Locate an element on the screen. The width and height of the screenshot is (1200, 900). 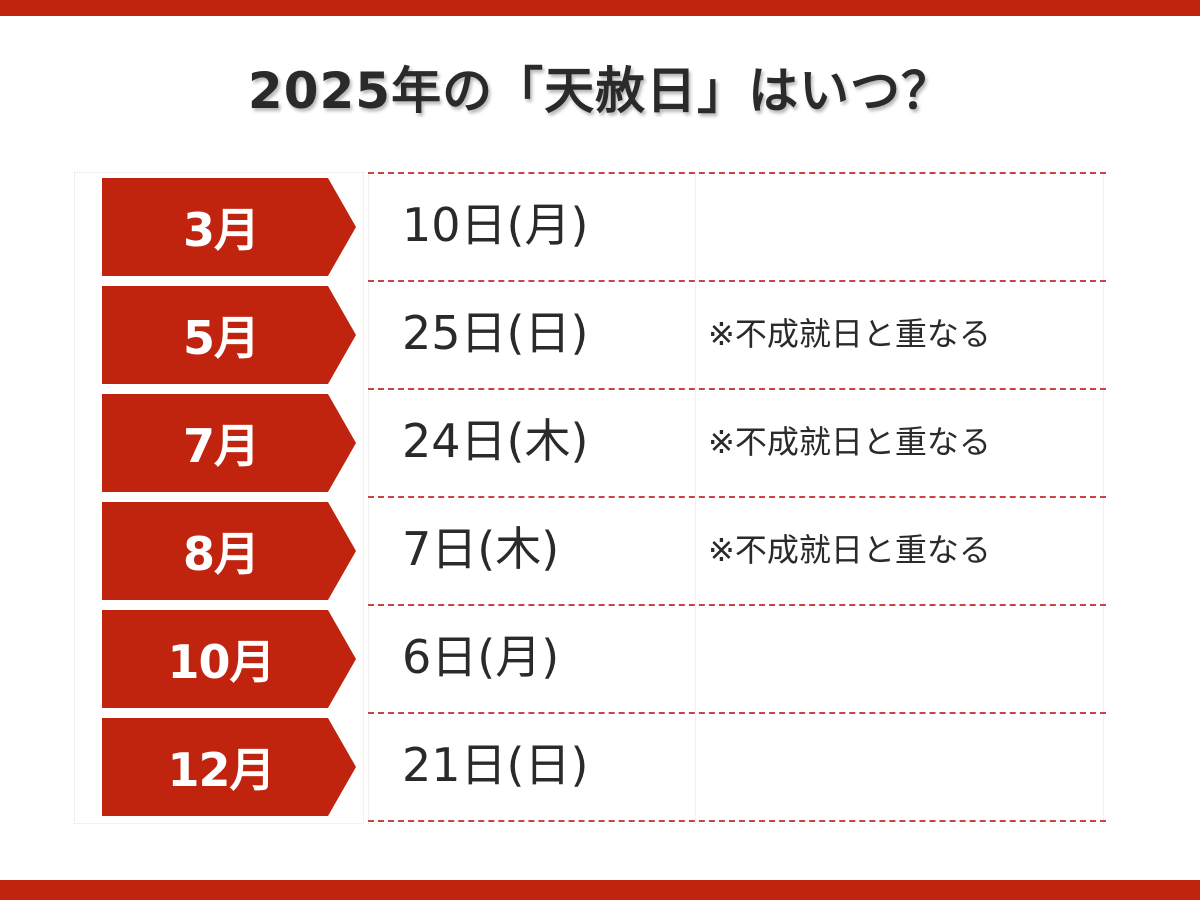
table-row: 8月 7日(木) ※不成就日と重なる is located at coordinates (590, 551).